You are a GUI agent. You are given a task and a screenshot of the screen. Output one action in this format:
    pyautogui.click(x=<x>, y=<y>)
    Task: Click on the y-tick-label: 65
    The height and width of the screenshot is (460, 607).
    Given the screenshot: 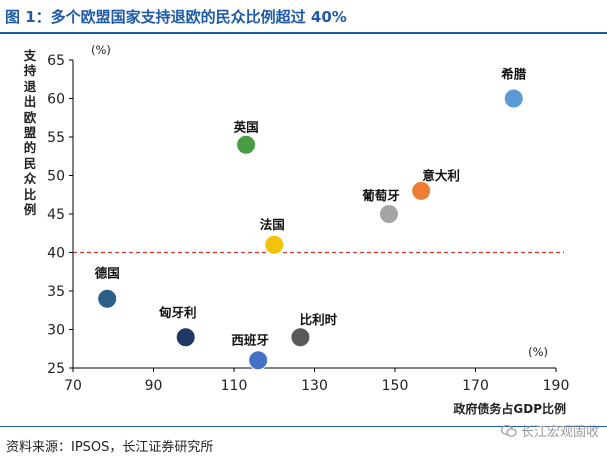 What is the action you would take?
    pyautogui.click(x=56, y=61)
    